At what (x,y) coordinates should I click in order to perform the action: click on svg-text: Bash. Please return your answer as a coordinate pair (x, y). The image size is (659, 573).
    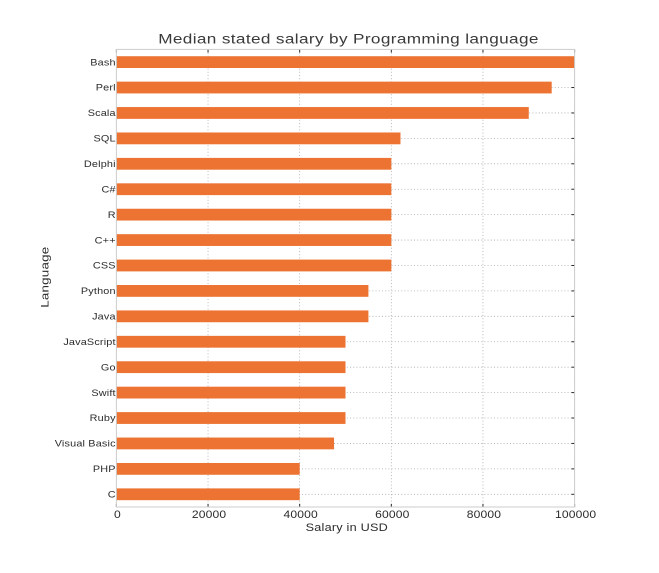
    Looking at the image, I should click on (102, 63).